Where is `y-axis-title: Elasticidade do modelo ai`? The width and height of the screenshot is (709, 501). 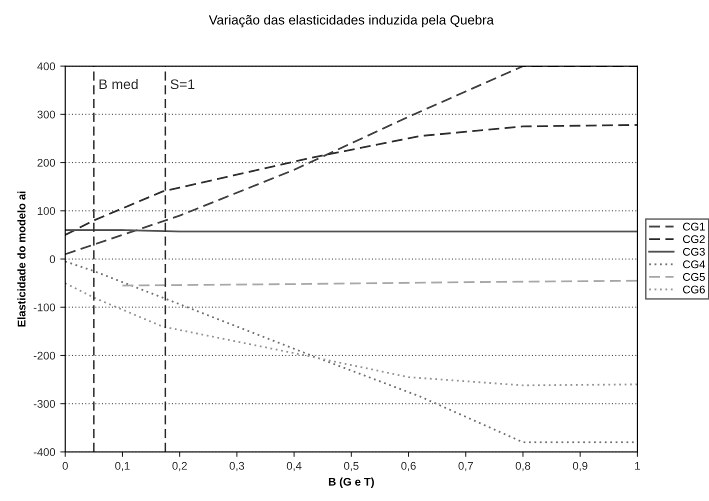
y-axis-title: Elasticidade do modelo ai is located at coordinates (21, 259).